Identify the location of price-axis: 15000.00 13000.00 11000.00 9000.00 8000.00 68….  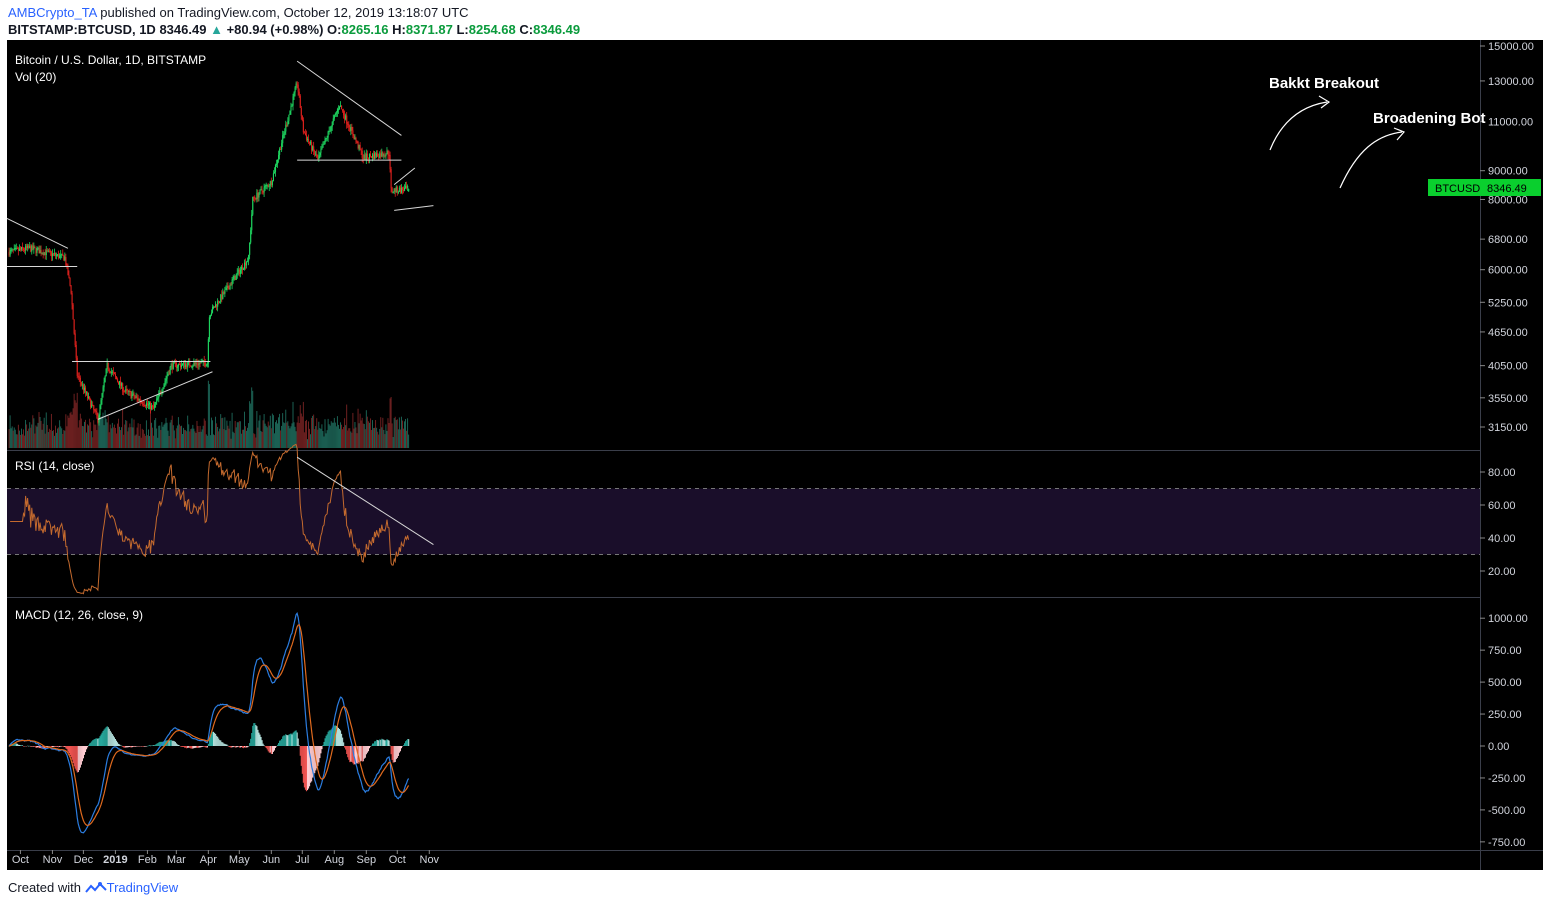
(1507, 445).